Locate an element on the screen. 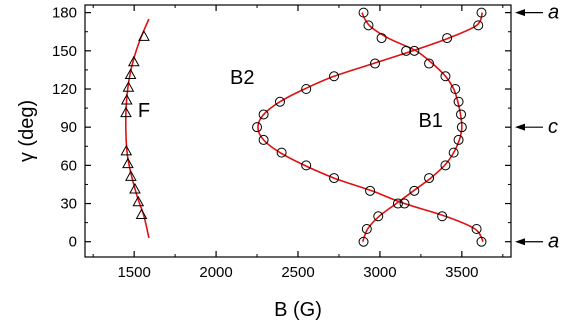 The height and width of the screenshot is (326, 581). y-tick-label: 60 is located at coordinates (68, 165).